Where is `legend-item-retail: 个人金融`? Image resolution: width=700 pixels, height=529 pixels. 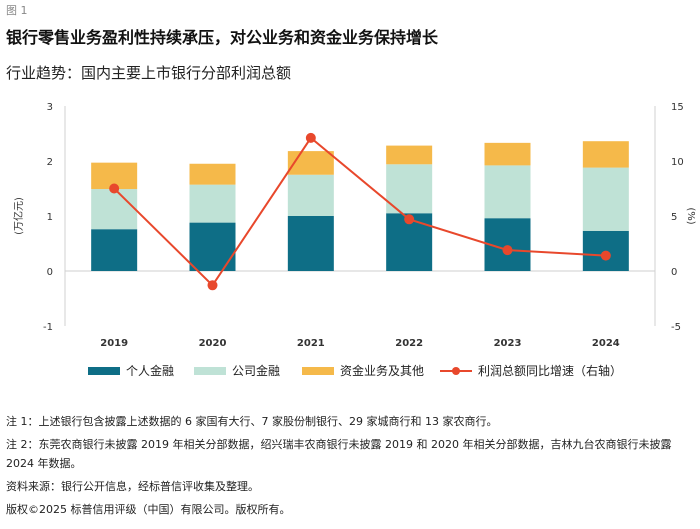
legend-item-retail: 个人金融 is located at coordinates (131, 370).